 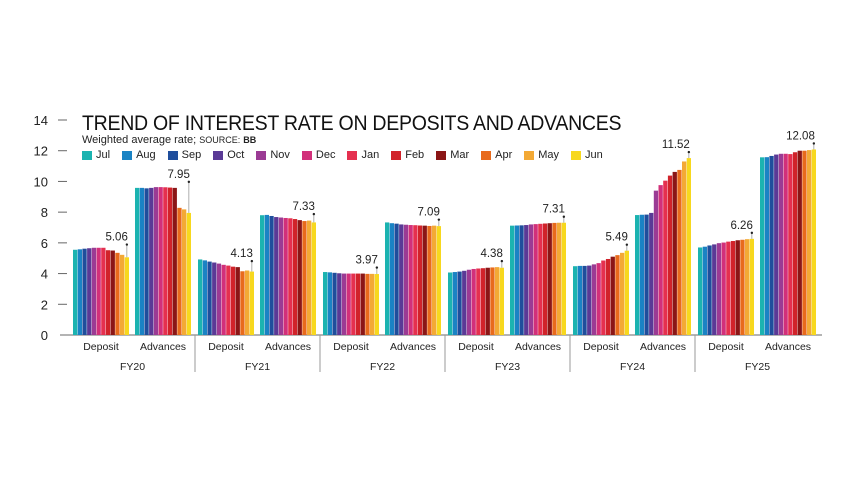 What do you see at coordinates (676, 145) in the screenshot?
I see `data-label: 11.52` at bounding box center [676, 145].